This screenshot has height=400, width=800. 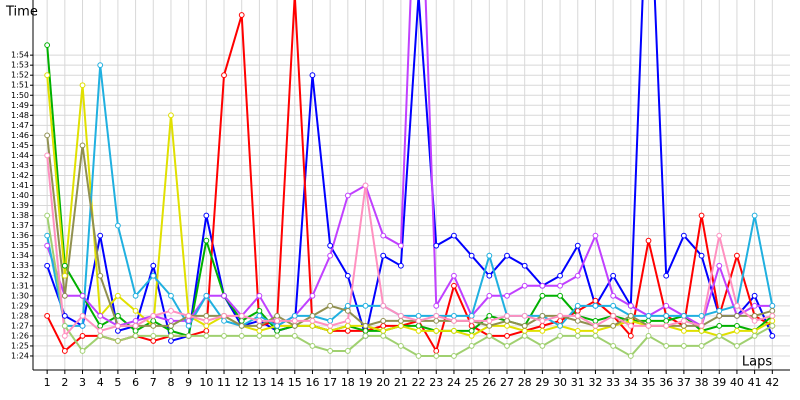 I want to click on y-tick-label: 1:24, so click(x=20, y=355).